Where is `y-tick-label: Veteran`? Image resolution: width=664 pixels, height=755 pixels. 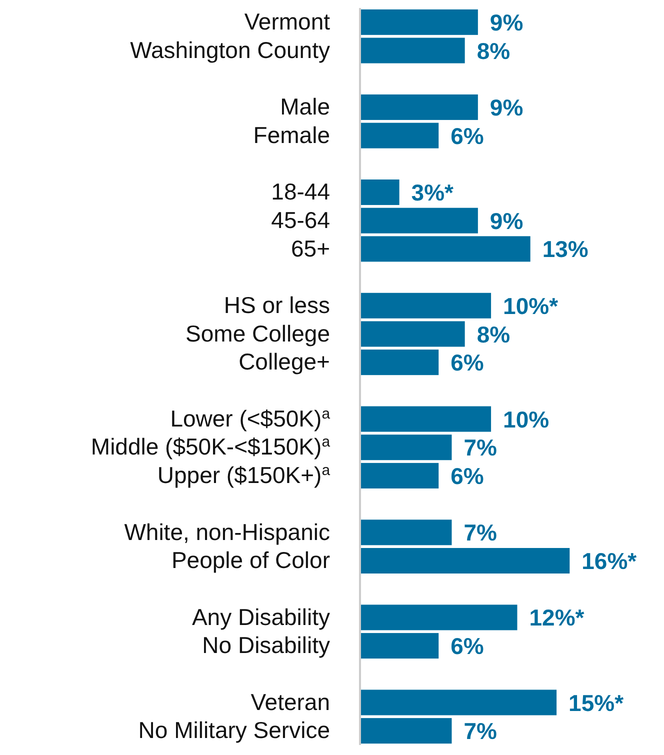 y-tick-label: Veteran is located at coordinates (290, 701).